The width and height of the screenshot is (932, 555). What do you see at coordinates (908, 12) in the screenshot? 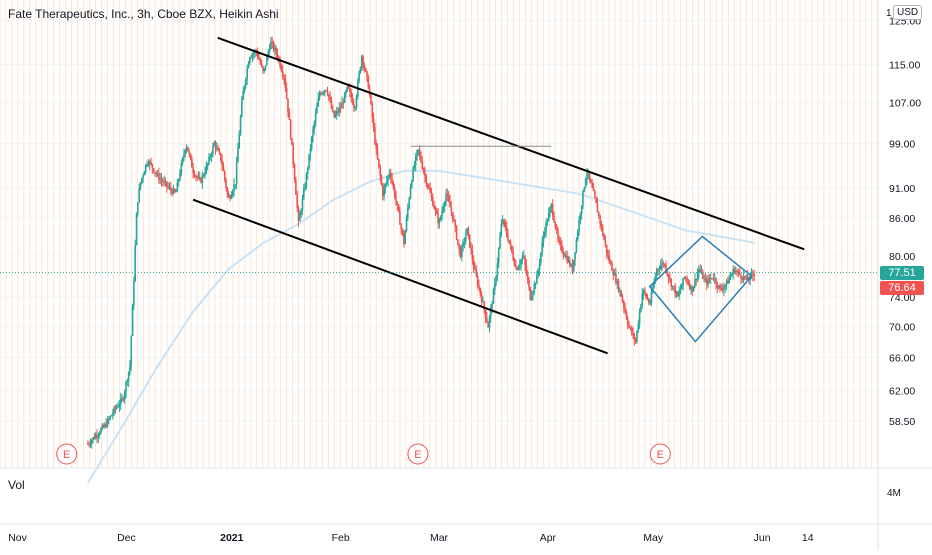
I see `currency-button: USD` at bounding box center [908, 12].